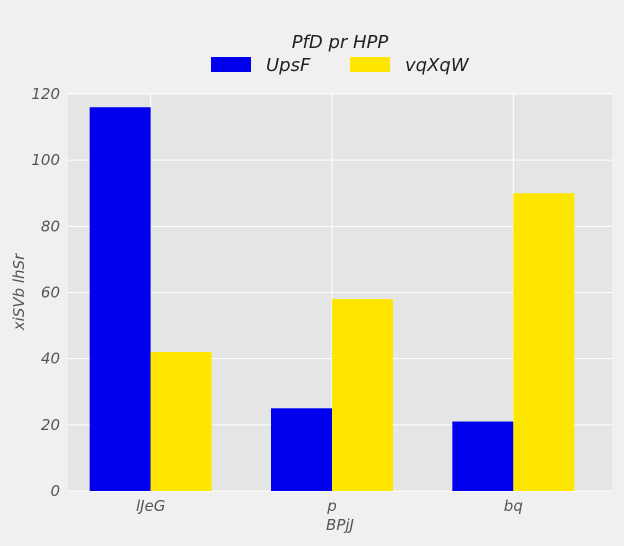 This screenshot has width=624, height=546. Describe the element at coordinates (45, 94) in the screenshot. I see `y-tick-label: 120` at that location.